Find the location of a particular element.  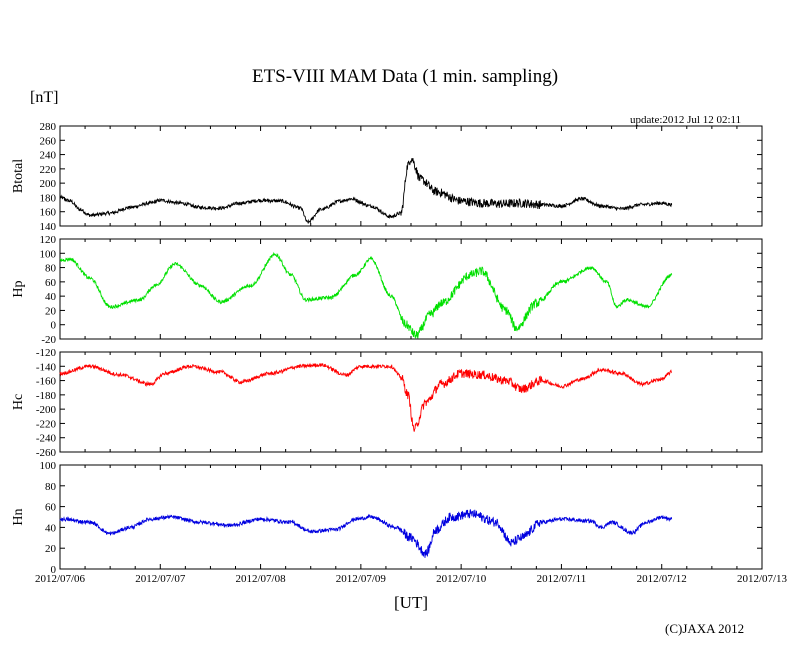

ytick-label-hn: 100 is located at coordinates (48, 466).